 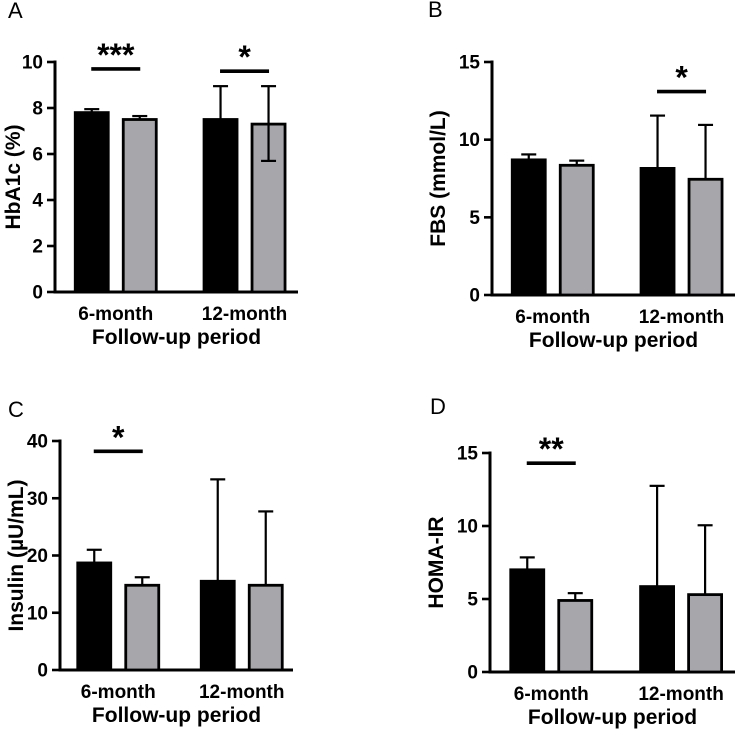 I want to click on y-axis-title: HOMA-IR, so click(x=436, y=562).